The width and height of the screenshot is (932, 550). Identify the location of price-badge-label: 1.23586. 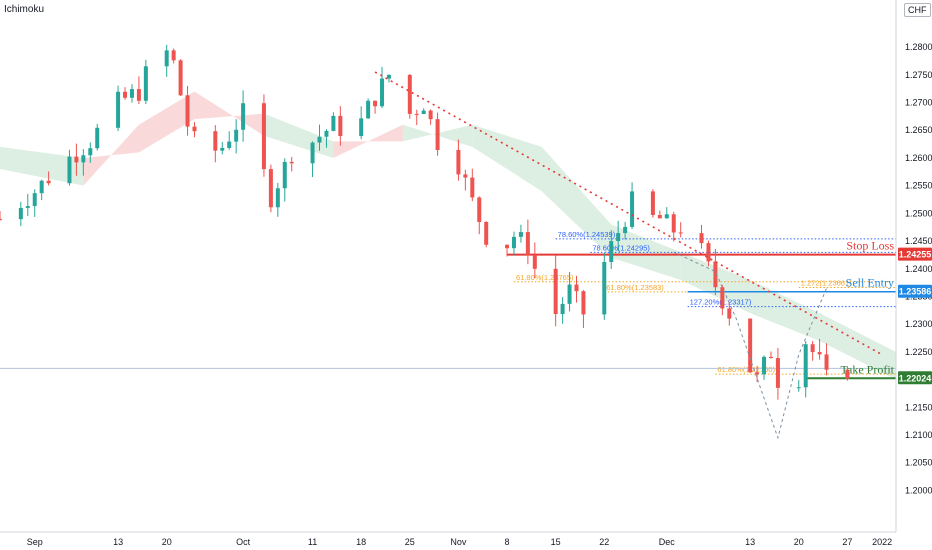
(915, 292).